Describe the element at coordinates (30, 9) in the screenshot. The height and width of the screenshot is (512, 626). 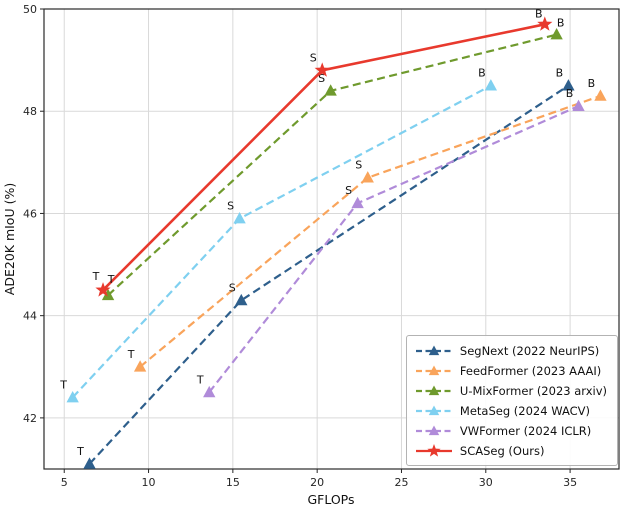
I see `y-tick-label: 50` at that location.